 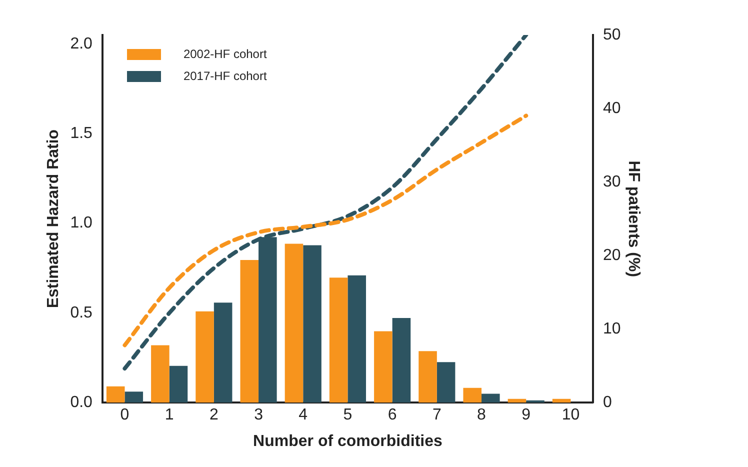 I want to click on x-tick-label: 9, so click(x=526, y=415).